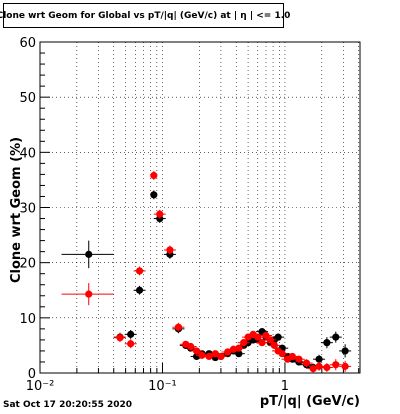  Describe the element at coordinates (27, 264) in the screenshot. I see `y-tick-label: 20` at that location.